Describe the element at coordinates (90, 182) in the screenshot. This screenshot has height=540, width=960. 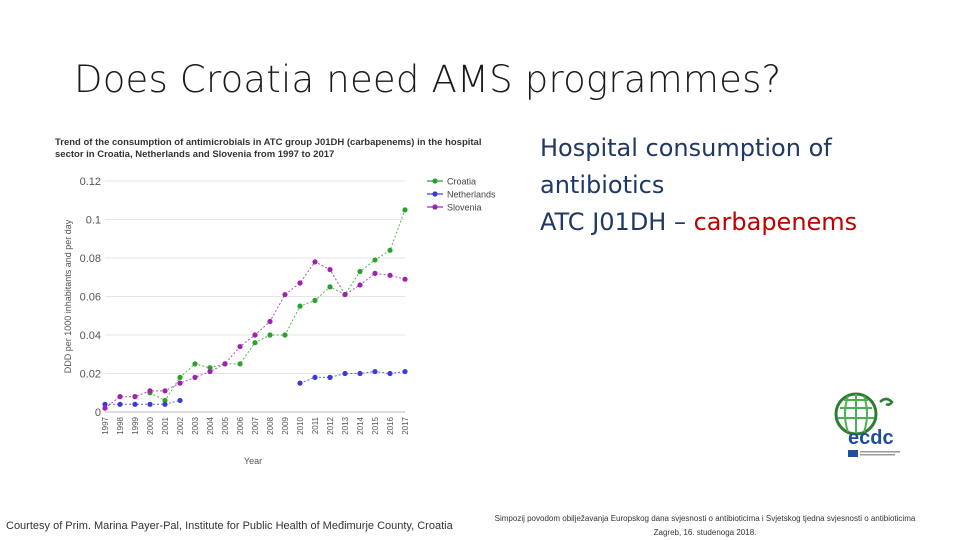
I see `y-tick-label: 0.12` at that location.